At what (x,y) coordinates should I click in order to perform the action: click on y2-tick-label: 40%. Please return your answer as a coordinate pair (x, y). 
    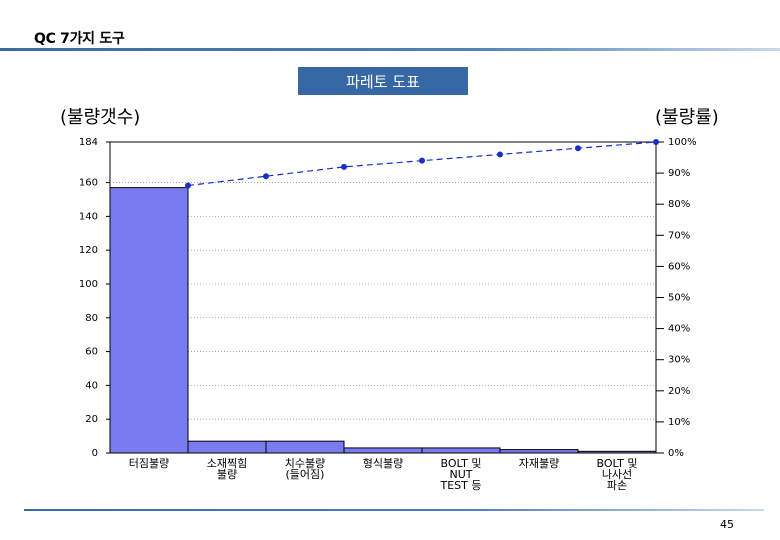
    Looking at the image, I should click on (679, 329).